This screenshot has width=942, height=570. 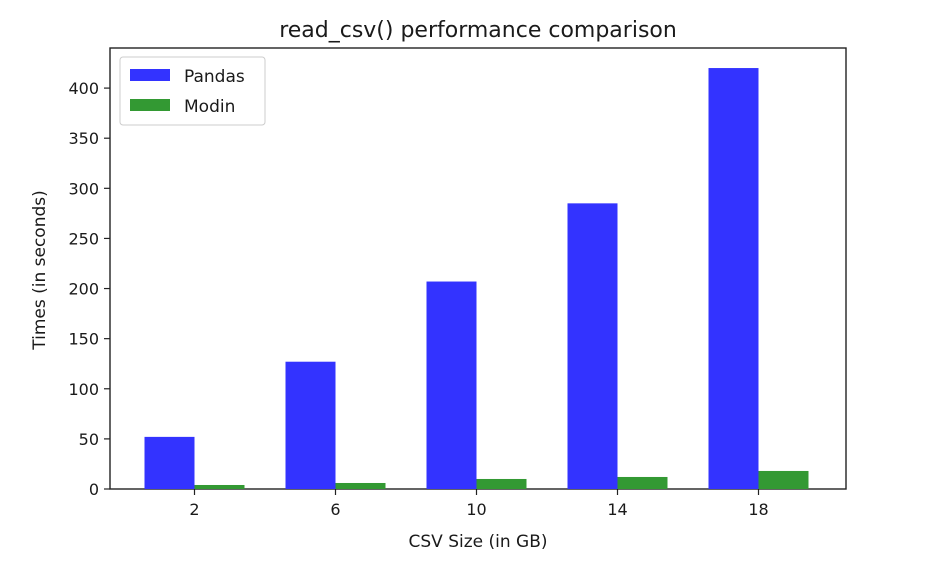 I want to click on y-axis: 0 50 100 150 200 250 300 350 400, so click(x=89, y=289).